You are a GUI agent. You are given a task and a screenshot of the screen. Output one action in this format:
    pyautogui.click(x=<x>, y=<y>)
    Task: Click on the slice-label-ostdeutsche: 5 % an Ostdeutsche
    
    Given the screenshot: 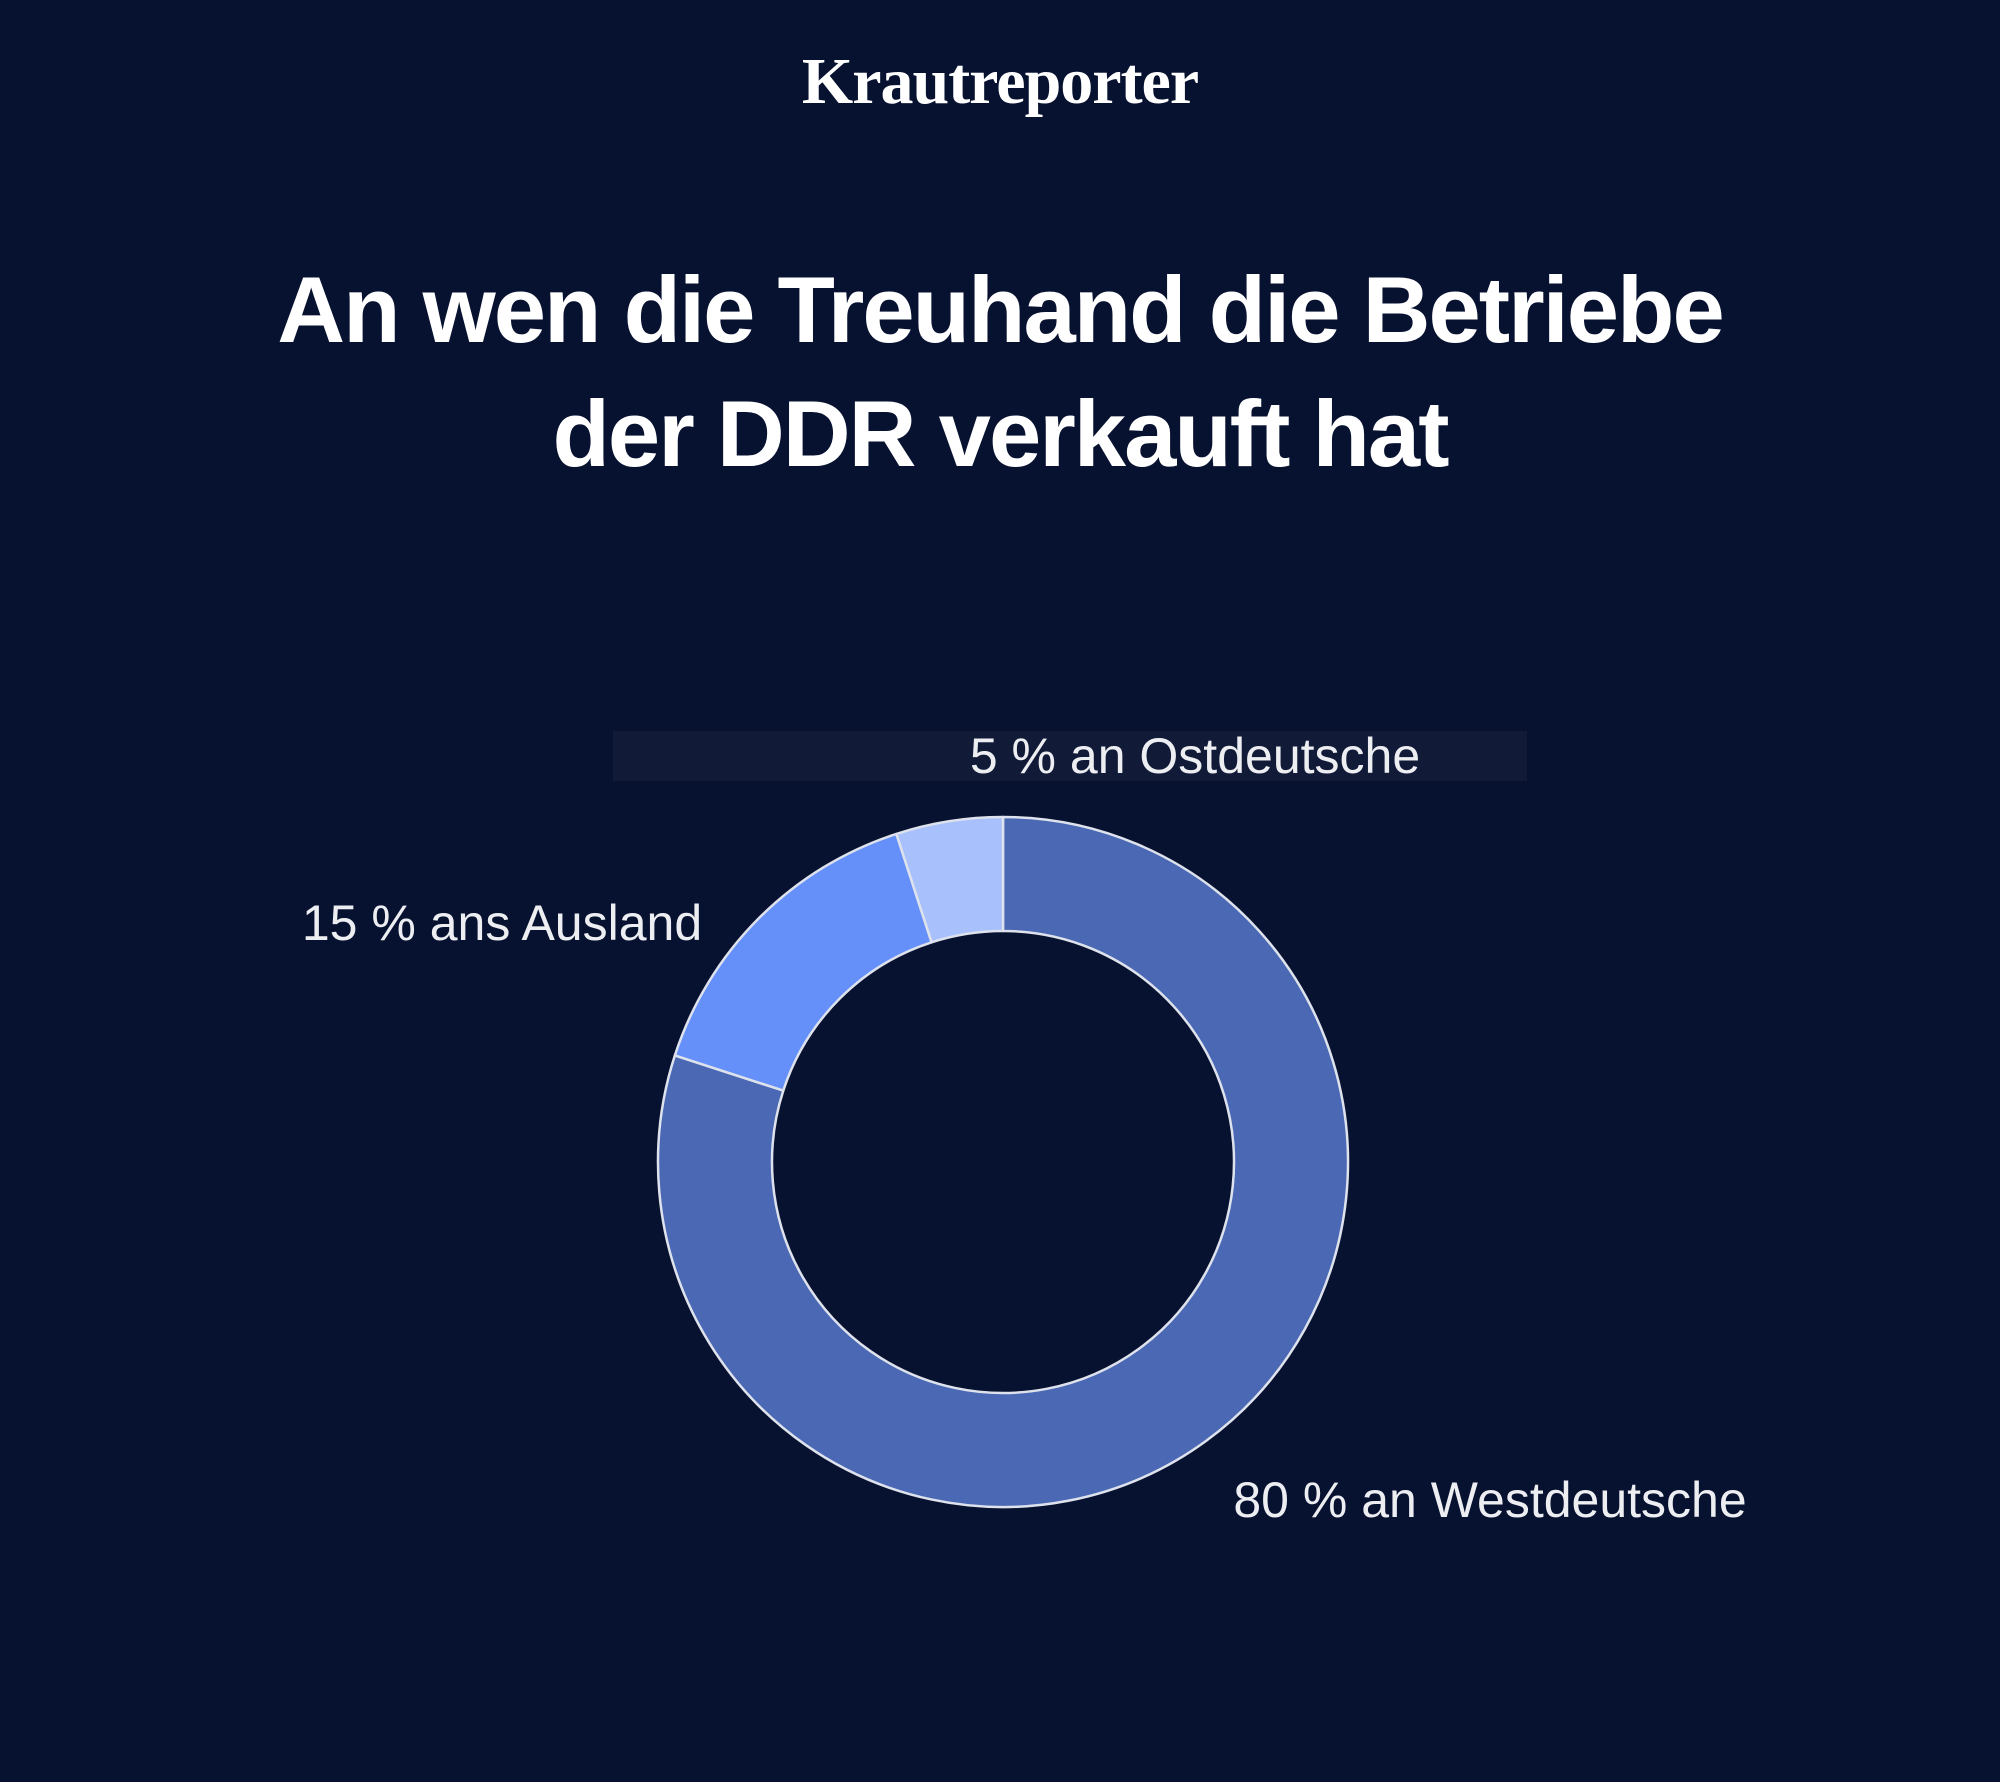 What is the action you would take?
    pyautogui.click(x=1195, y=756)
    